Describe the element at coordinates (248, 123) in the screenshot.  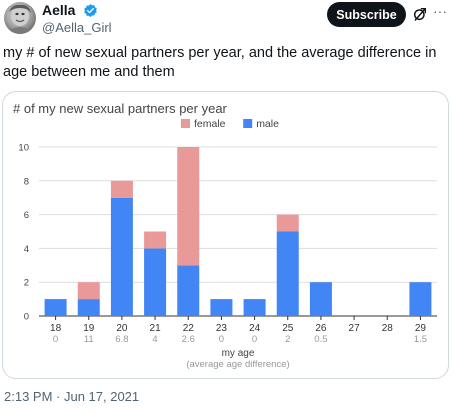
I see `legend-swatch-male` at that location.